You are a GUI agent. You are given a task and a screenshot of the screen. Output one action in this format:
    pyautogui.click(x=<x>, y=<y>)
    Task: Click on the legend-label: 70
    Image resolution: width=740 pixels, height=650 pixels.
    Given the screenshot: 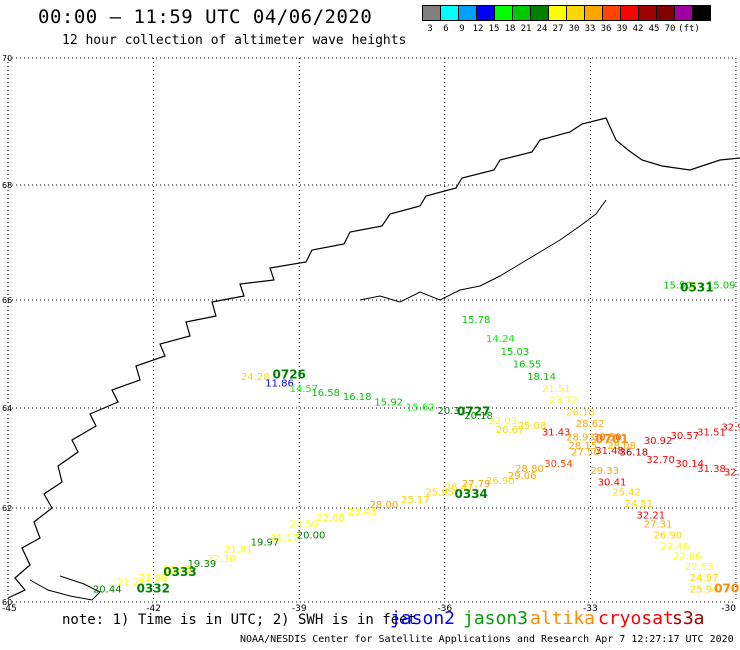 What is the action you would take?
    pyautogui.click(x=670, y=29)
    